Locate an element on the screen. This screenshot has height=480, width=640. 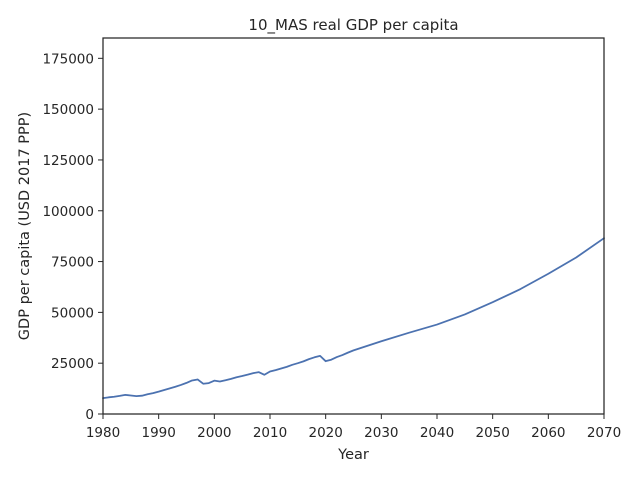
x-axis-ticks: 1980 1990 2000 2010 2020 2030 2040 2050 2060 2070 is located at coordinates (353, 427).